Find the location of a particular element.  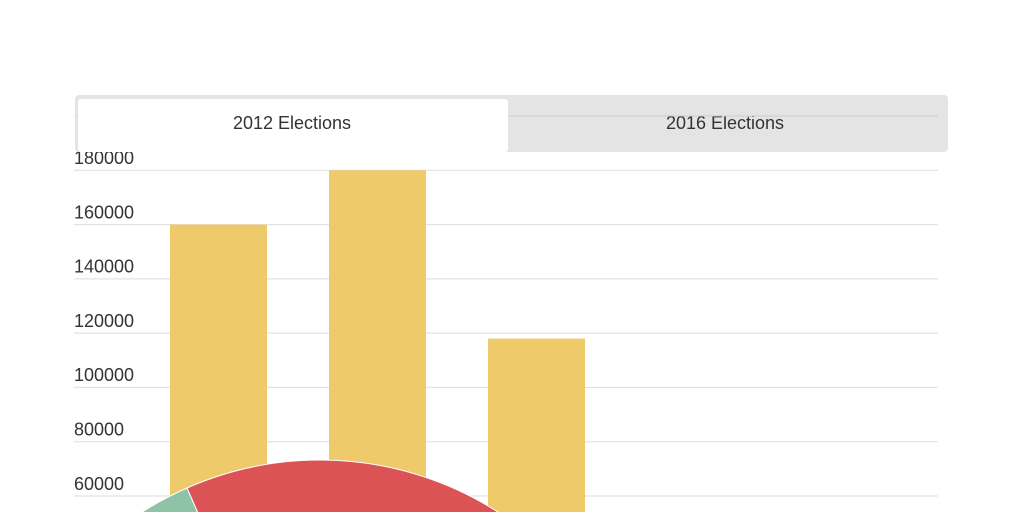

y-tick-label: 160000 is located at coordinates (104, 212).